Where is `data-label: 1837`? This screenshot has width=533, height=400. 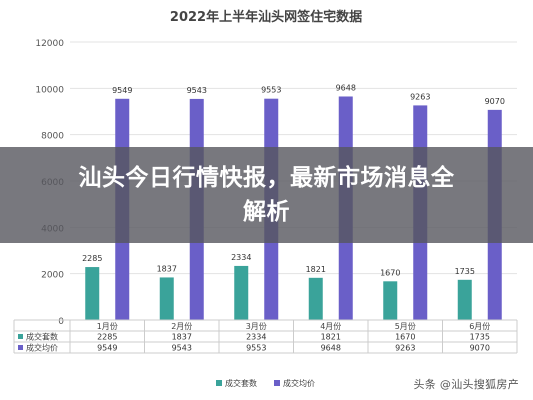 data-label: 1837 is located at coordinates (167, 268).